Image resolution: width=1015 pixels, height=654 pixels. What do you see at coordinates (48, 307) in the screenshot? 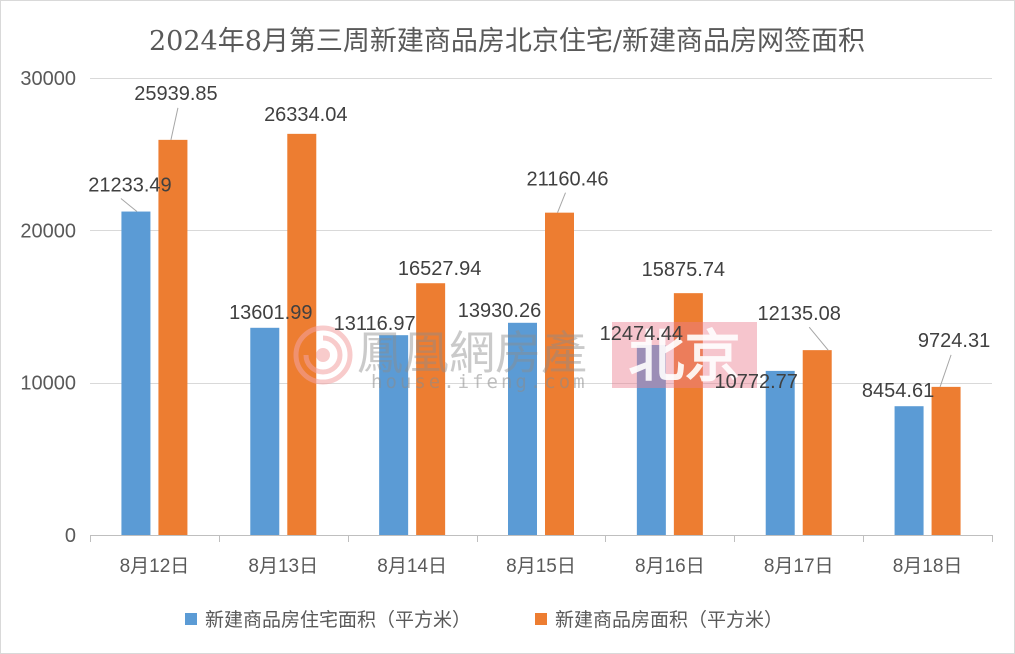
I see `y-axis-labels: 0 10000 20000 30000` at bounding box center [48, 307].